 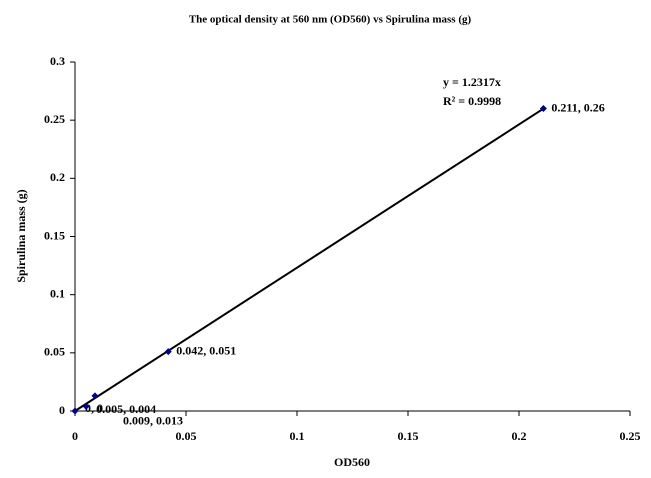 I want to click on data-label: 0.211, 0.26, so click(x=577, y=107).